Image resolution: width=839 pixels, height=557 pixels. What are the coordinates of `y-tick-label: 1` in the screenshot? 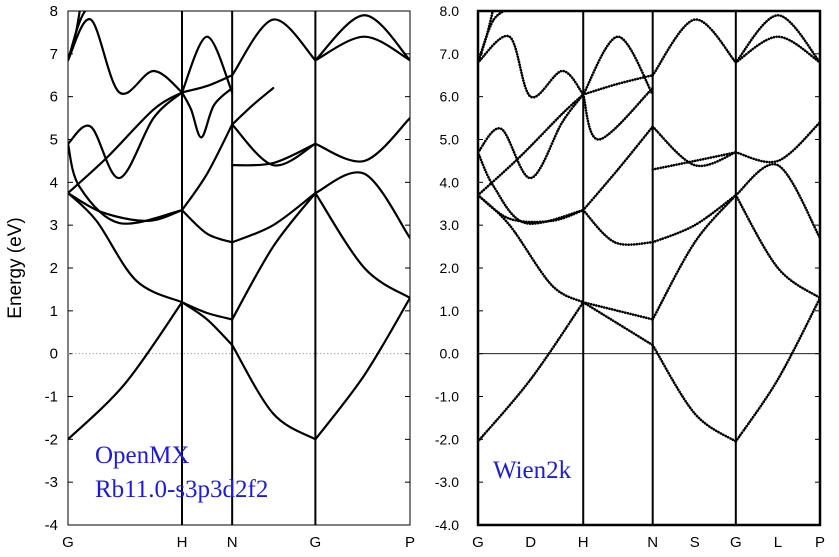 It's located at (54, 311).